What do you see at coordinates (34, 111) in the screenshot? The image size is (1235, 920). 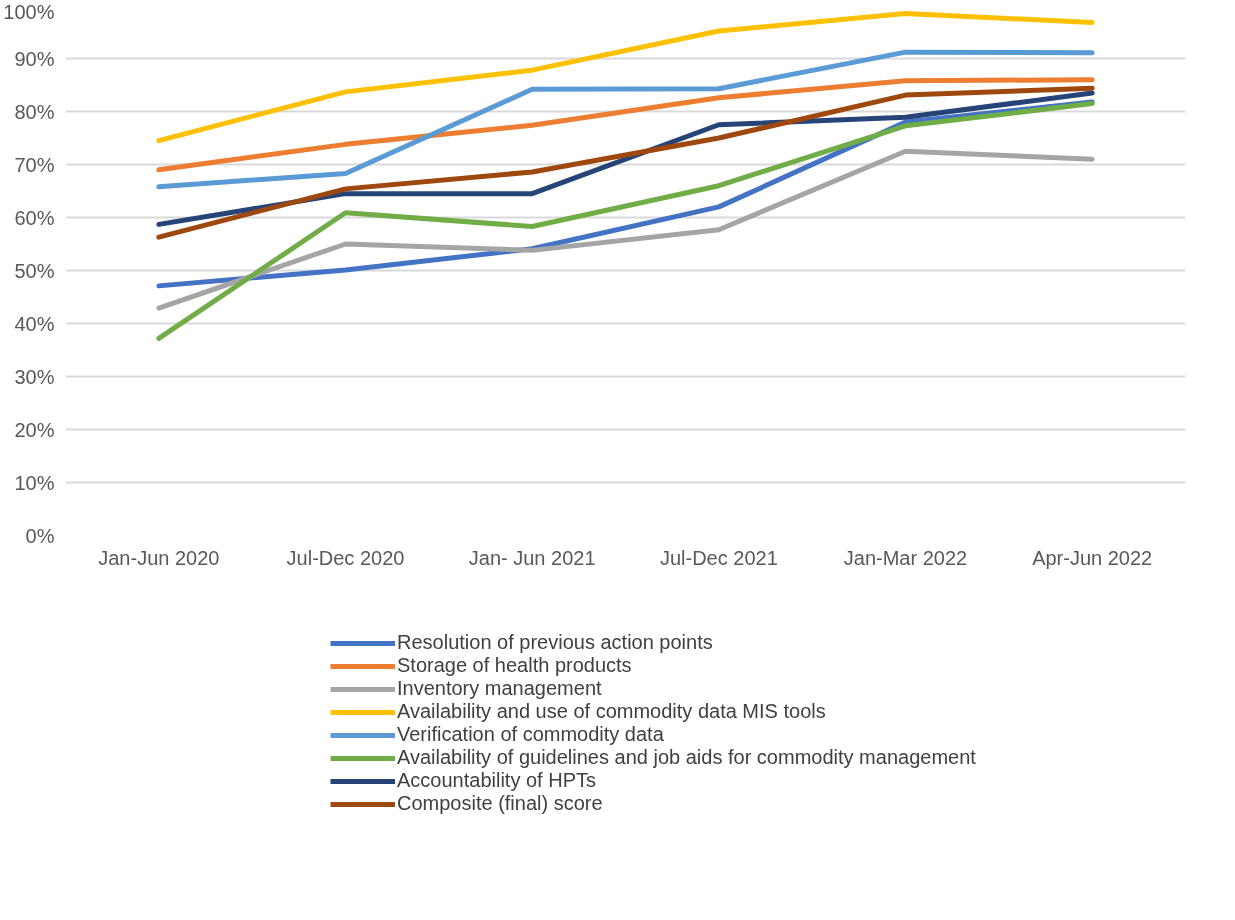 I see `y-tick-label: 80%` at bounding box center [34, 111].